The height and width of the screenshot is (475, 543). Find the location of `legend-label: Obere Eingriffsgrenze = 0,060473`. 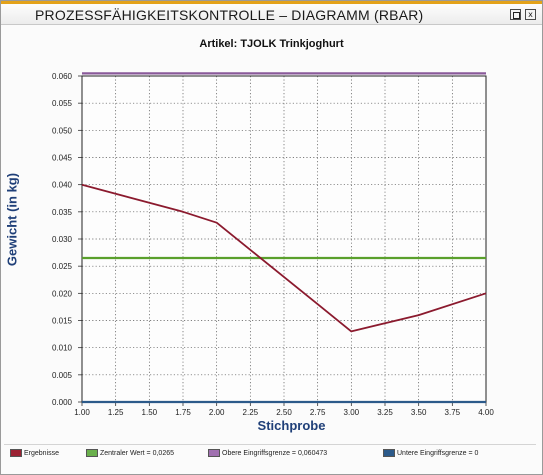

legend-label: Obere Eingriffsgrenze = 0,060473 is located at coordinates (275, 453).